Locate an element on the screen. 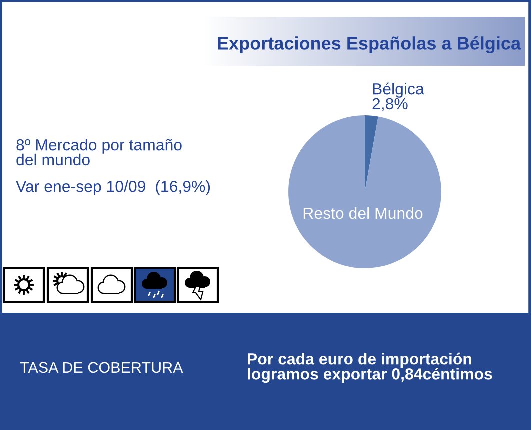 This screenshot has width=531, height=430. text: TASA DE COBERTURA is located at coordinates (102, 368).